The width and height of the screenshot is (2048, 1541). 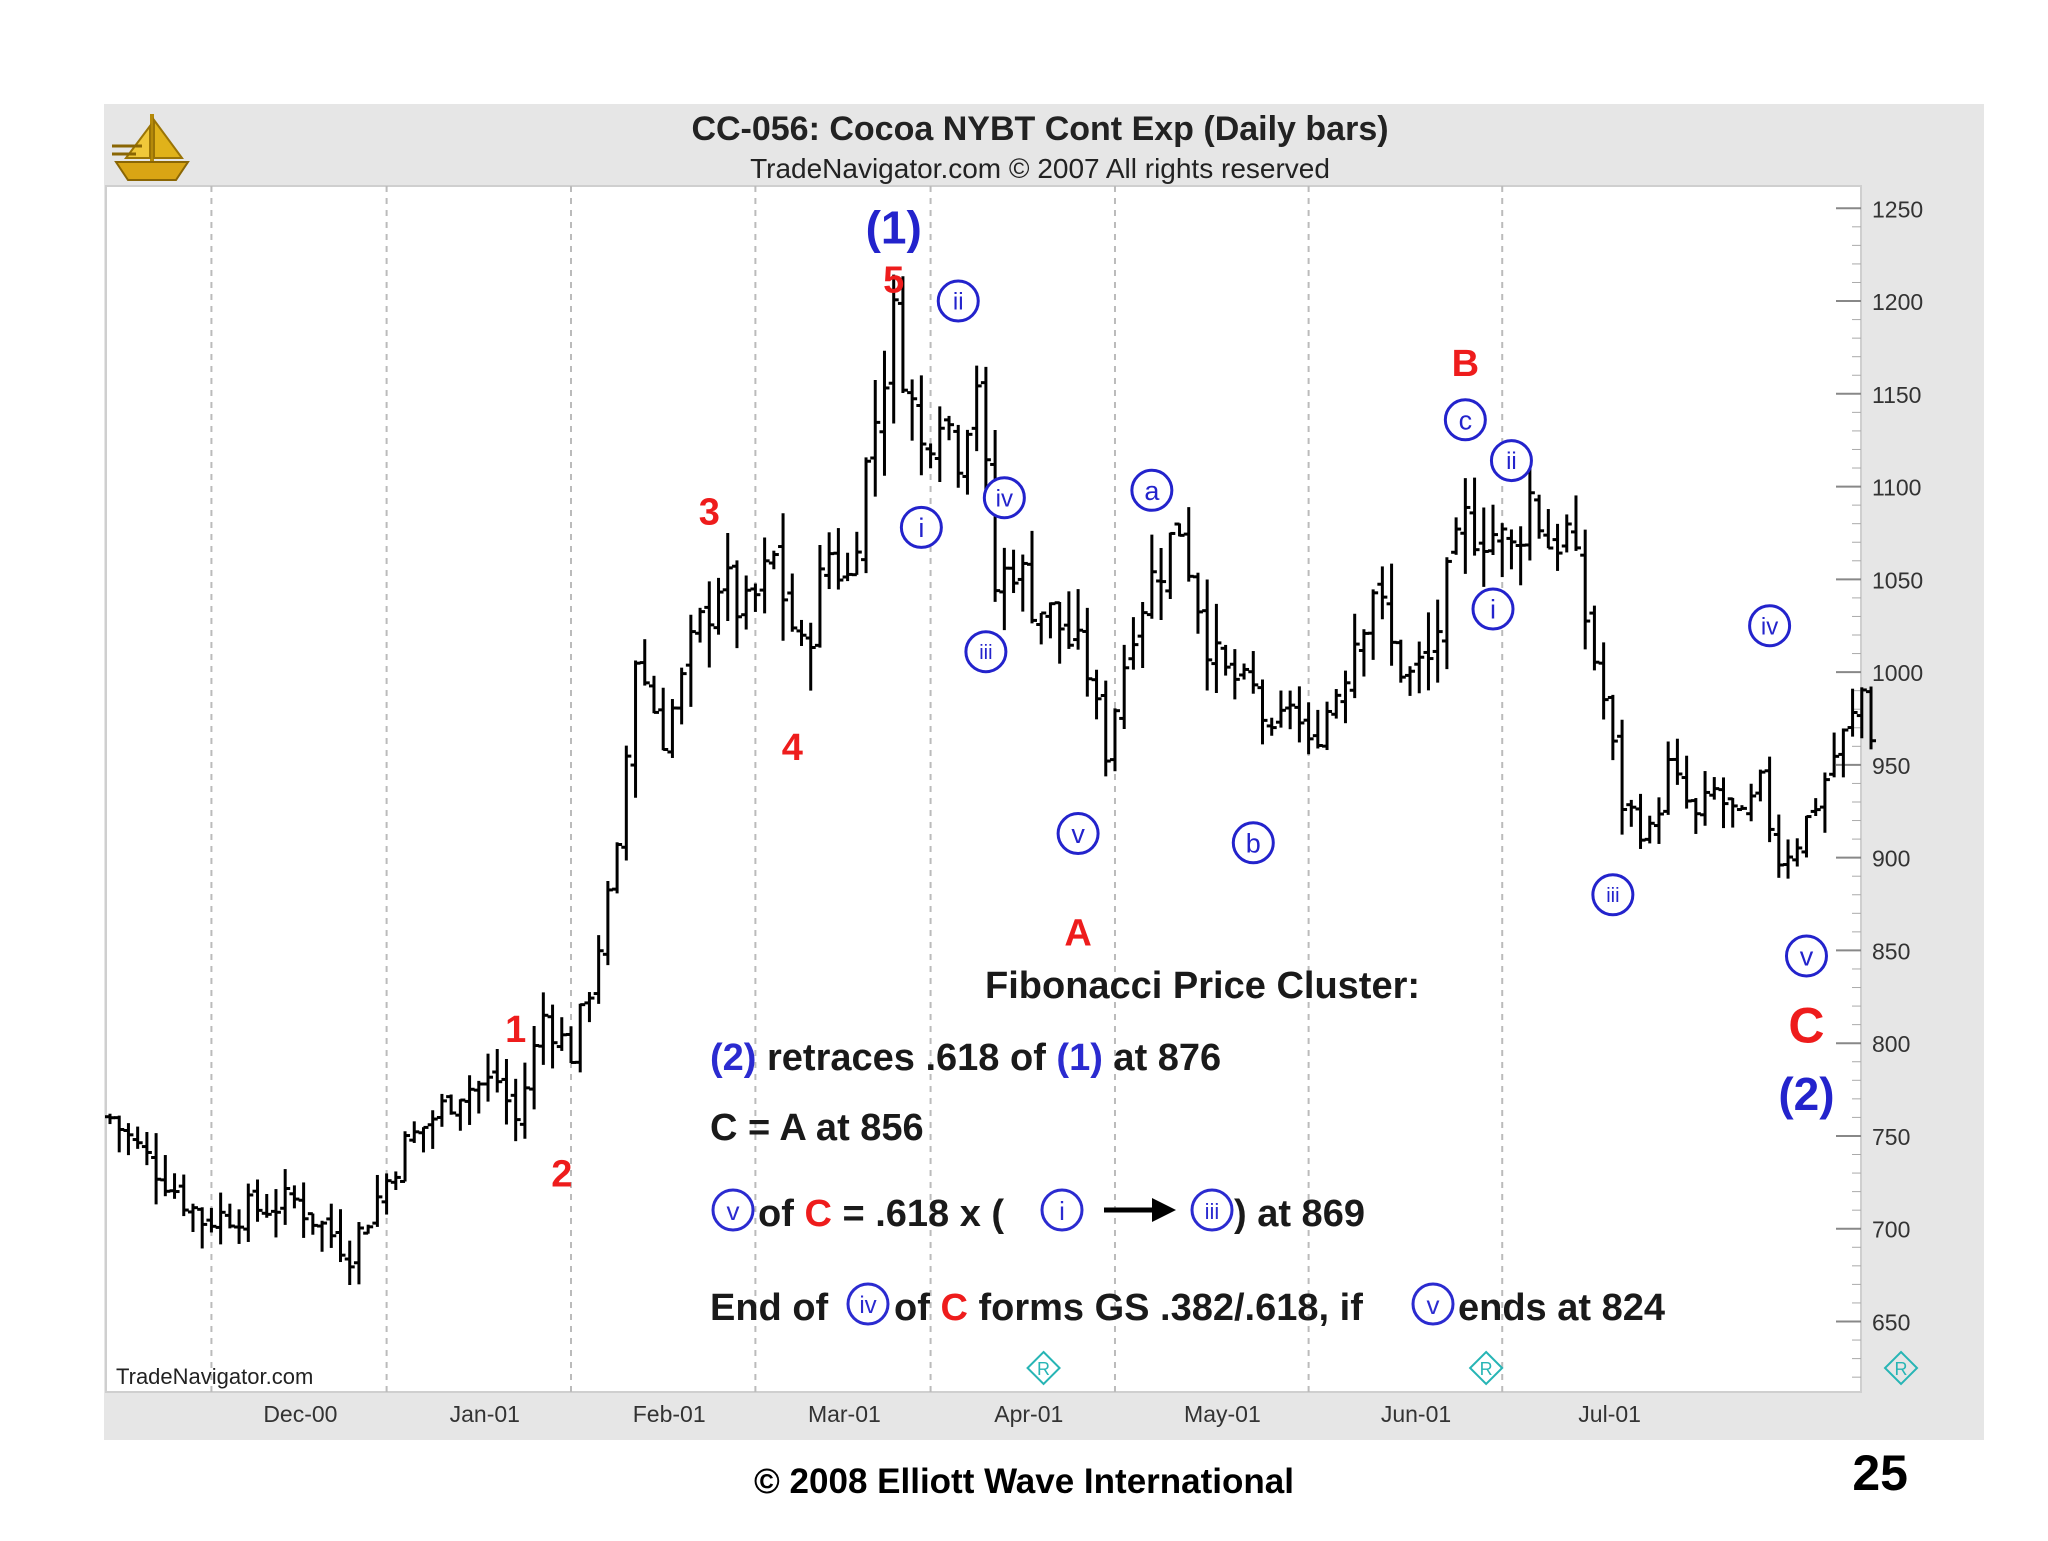 What do you see at coordinates (733, 1211) in the screenshot?
I see `annotation-line3-circle-v: v` at bounding box center [733, 1211].